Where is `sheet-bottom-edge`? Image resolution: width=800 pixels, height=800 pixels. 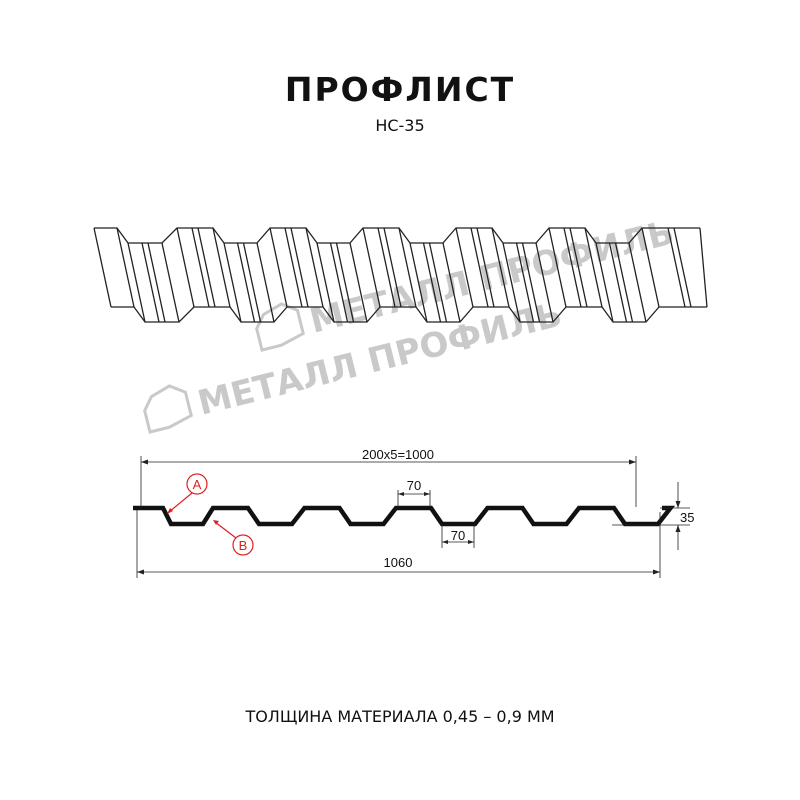
sheet-bottom-edge is located at coordinates (409, 314).